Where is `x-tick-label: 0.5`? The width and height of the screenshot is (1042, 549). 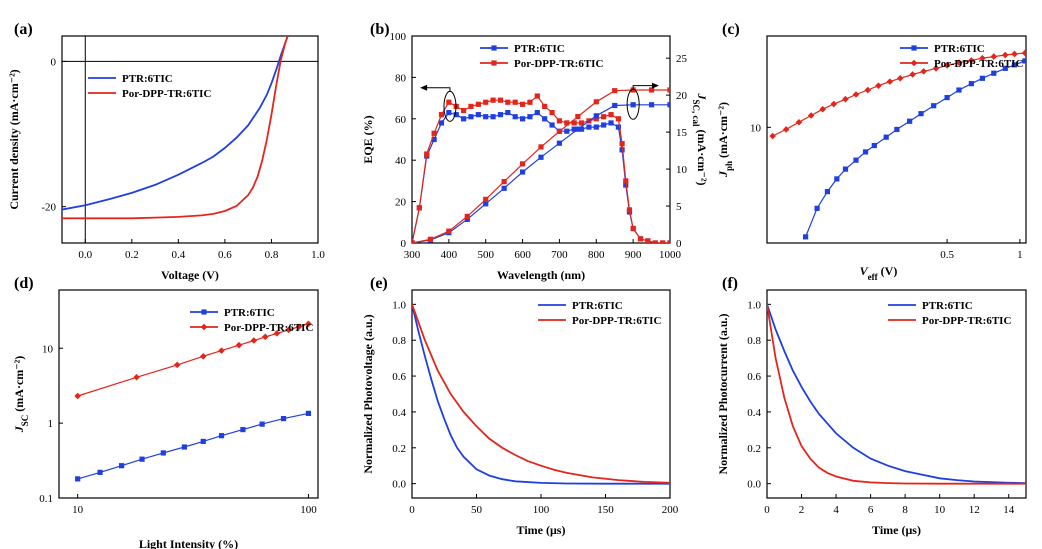 x-tick-label: 0.5 is located at coordinates (947, 255).